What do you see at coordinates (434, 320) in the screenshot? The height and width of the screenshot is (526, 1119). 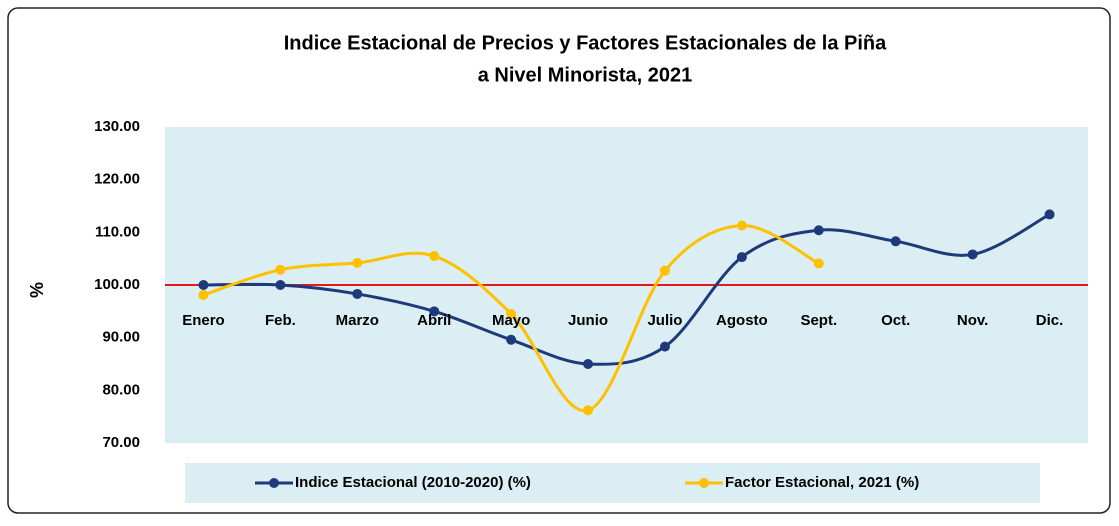 I see `x-tick-label: Abril` at bounding box center [434, 320].